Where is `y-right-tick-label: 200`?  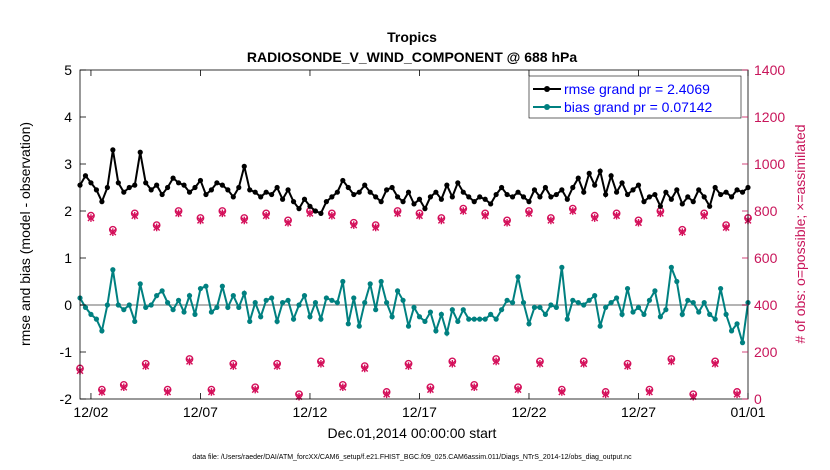
y-right-tick-label: 200 is located at coordinates (766, 352).